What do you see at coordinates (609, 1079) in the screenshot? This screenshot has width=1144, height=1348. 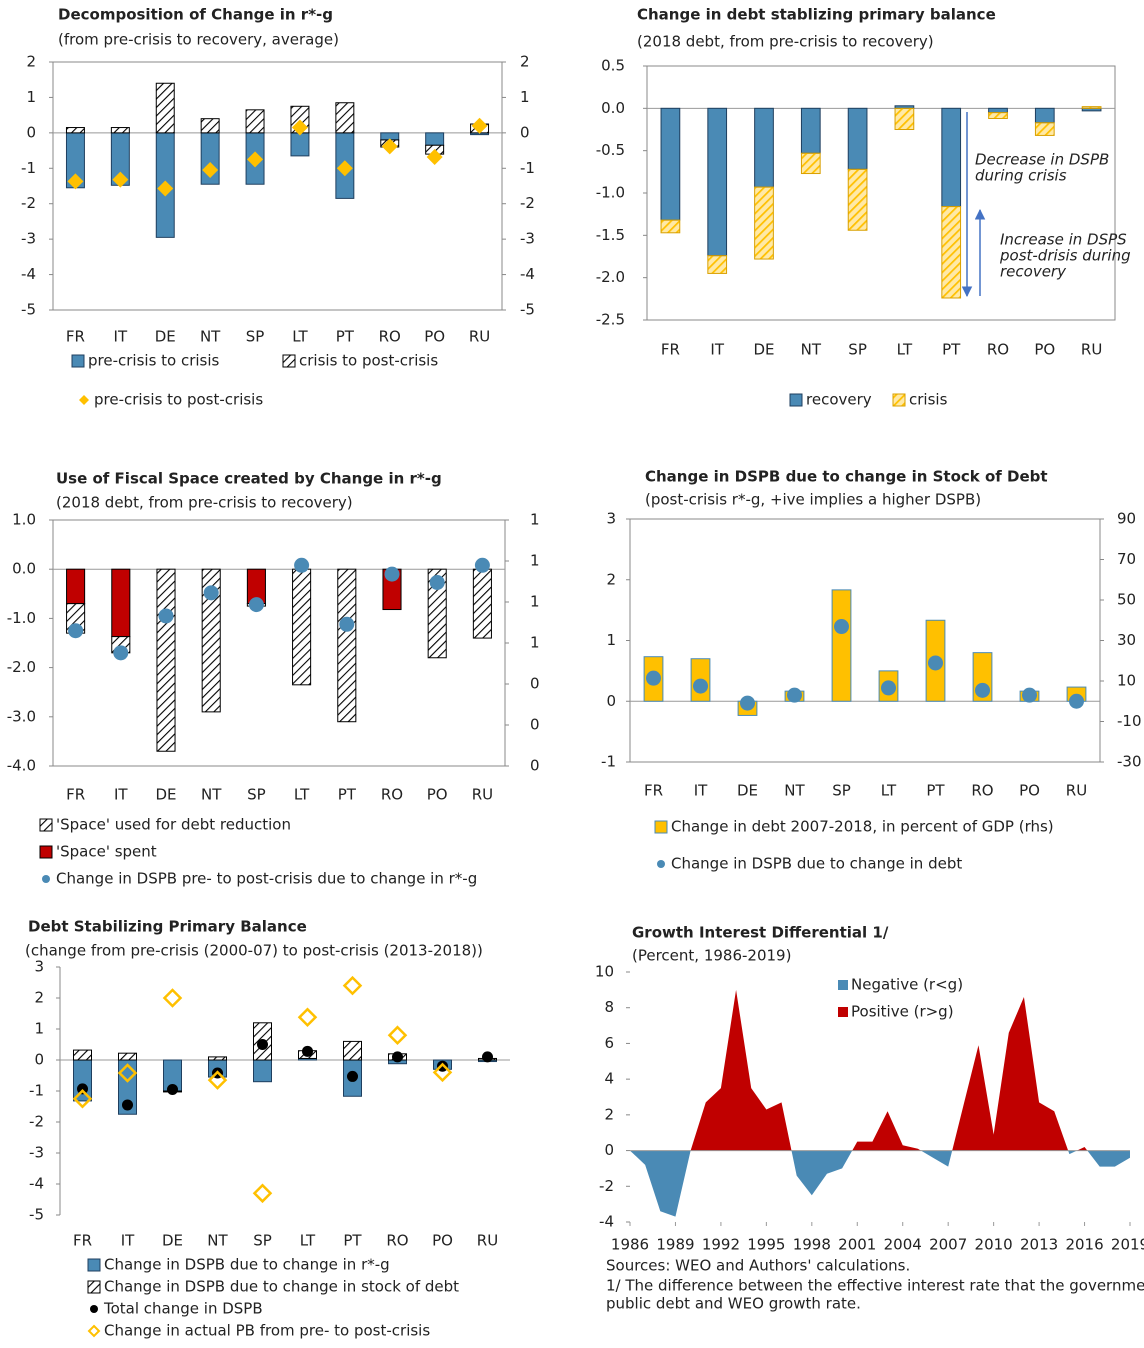 I see `y-tick-label: 4` at bounding box center [609, 1079].